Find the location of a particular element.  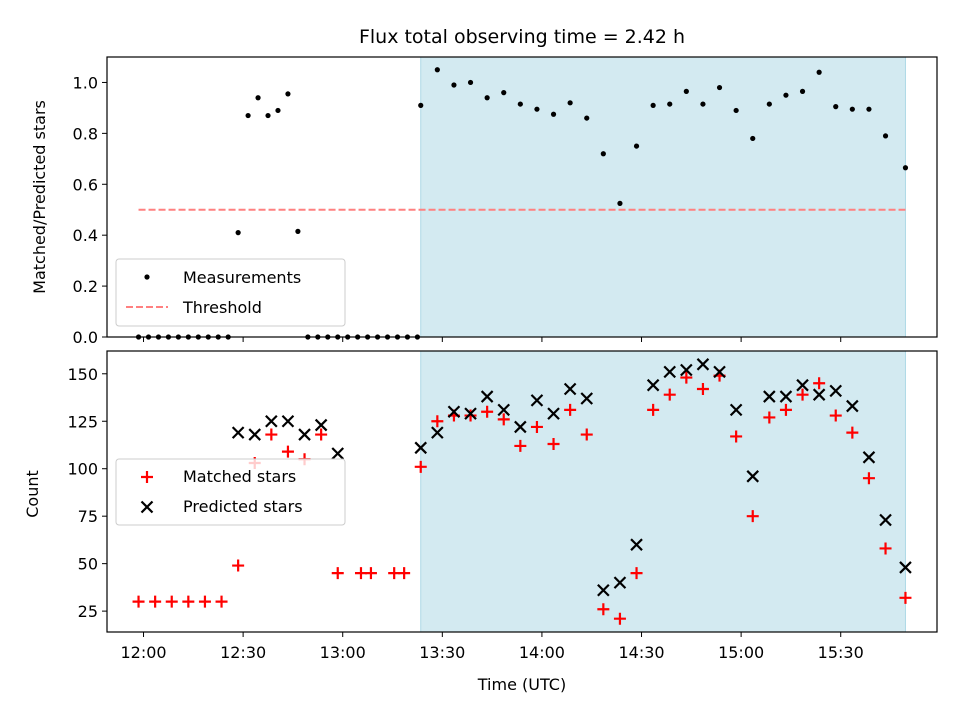

legend-marker-matched is located at coordinates (147, 477).